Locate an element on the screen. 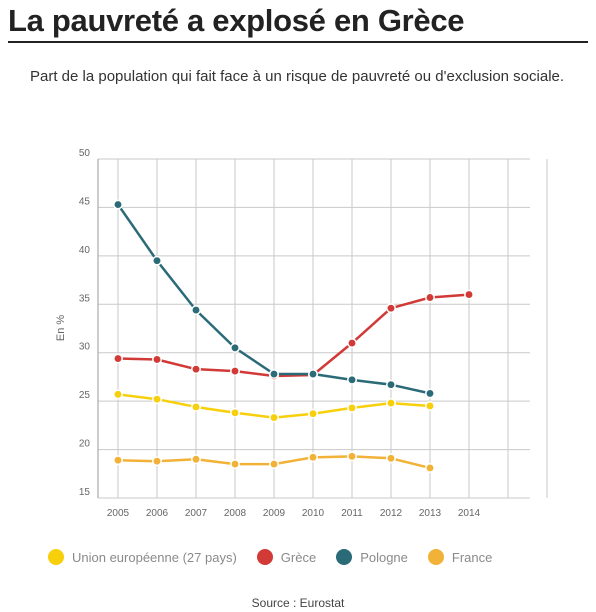 The width and height of the screenshot is (596, 612). page-title: La pauvreté a explosé en Grèce is located at coordinates (236, 20).